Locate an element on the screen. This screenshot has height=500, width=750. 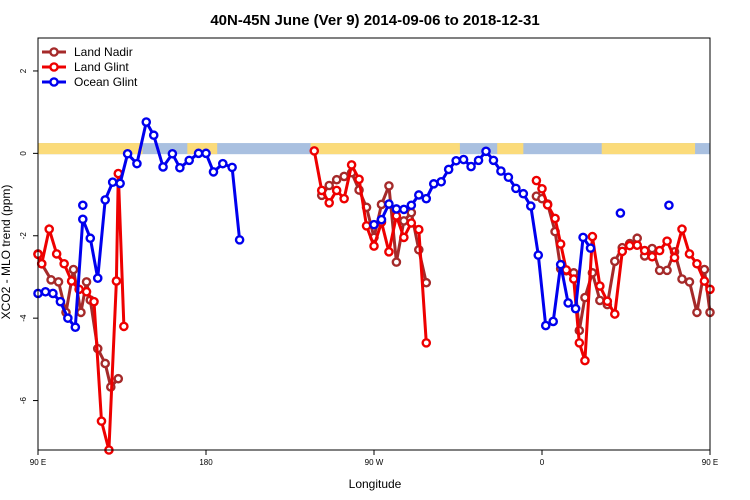
y-axis-label: XCO2 - MLO trend (ppm) is located at coordinates (6, 252).